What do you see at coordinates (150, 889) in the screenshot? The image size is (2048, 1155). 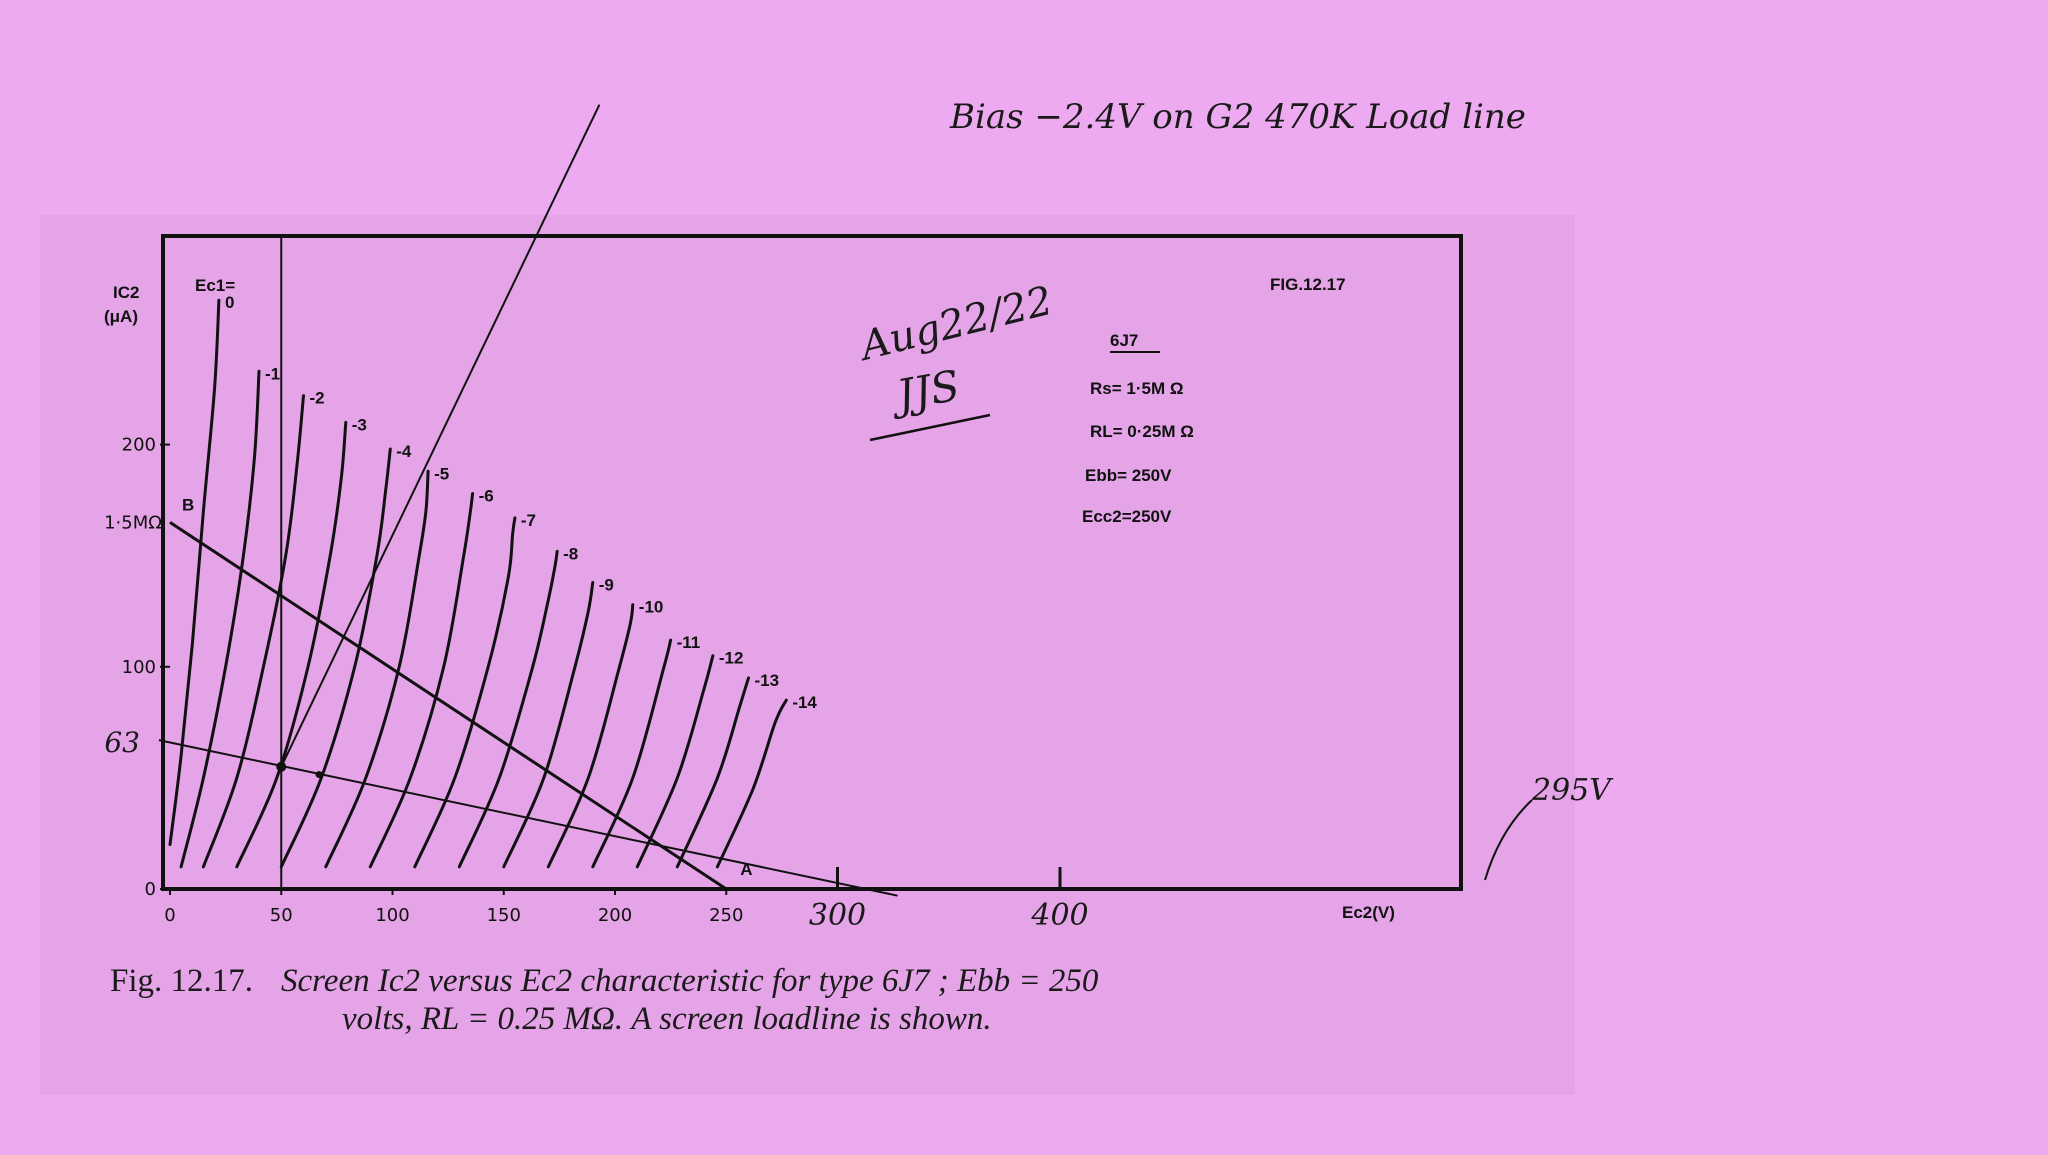 I see `y-tick-label: 0` at bounding box center [150, 889].